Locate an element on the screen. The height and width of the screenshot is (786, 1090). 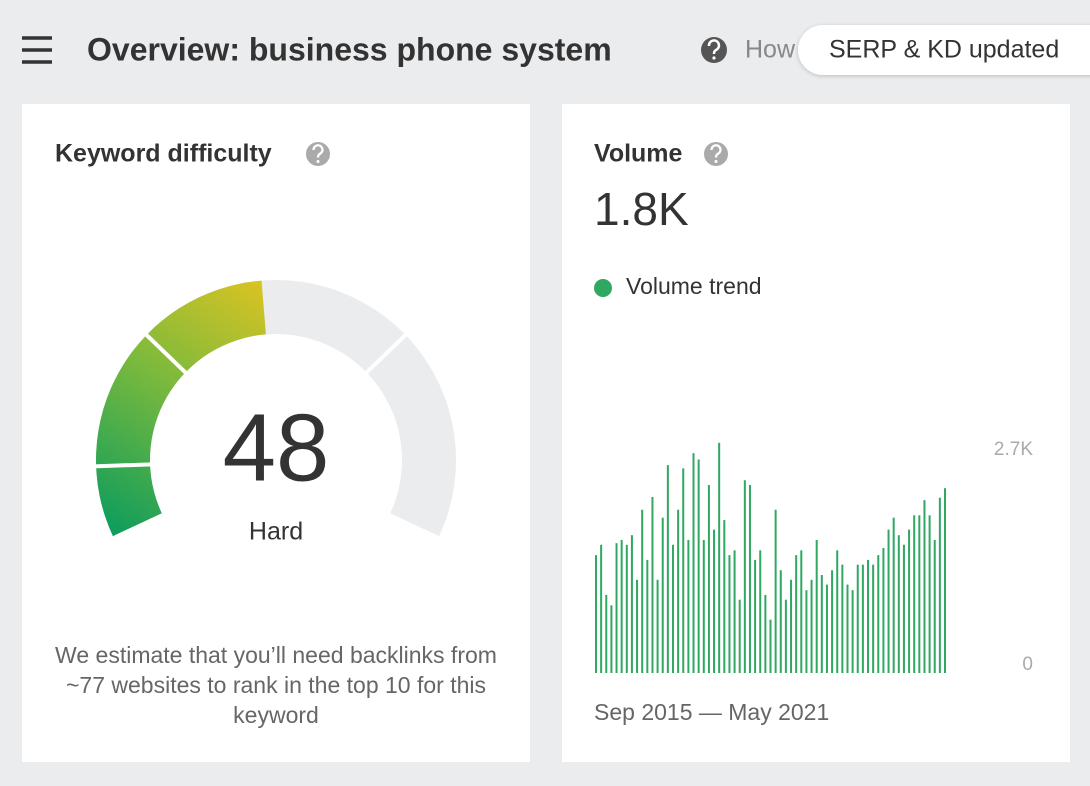
kd-title: Keyword difficulty is located at coordinates (163, 154).